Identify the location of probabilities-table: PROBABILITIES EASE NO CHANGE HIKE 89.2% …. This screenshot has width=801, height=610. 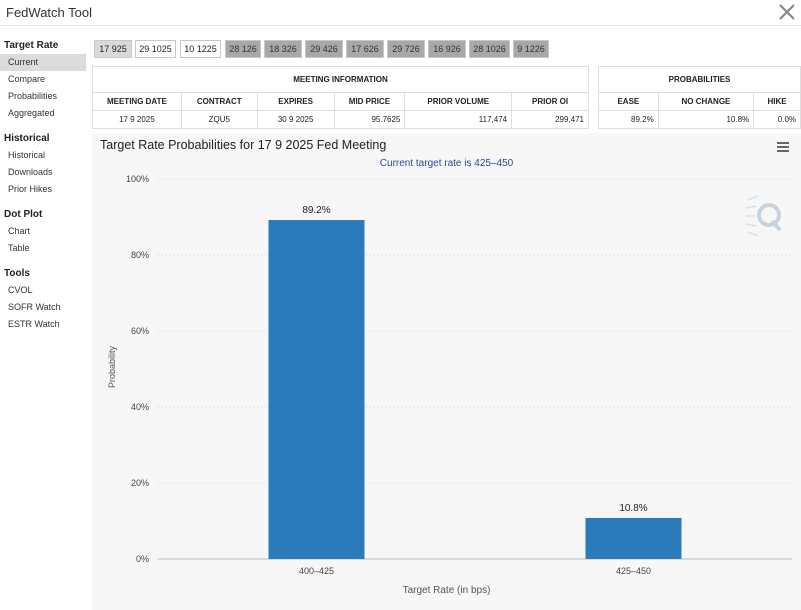
(699, 97).